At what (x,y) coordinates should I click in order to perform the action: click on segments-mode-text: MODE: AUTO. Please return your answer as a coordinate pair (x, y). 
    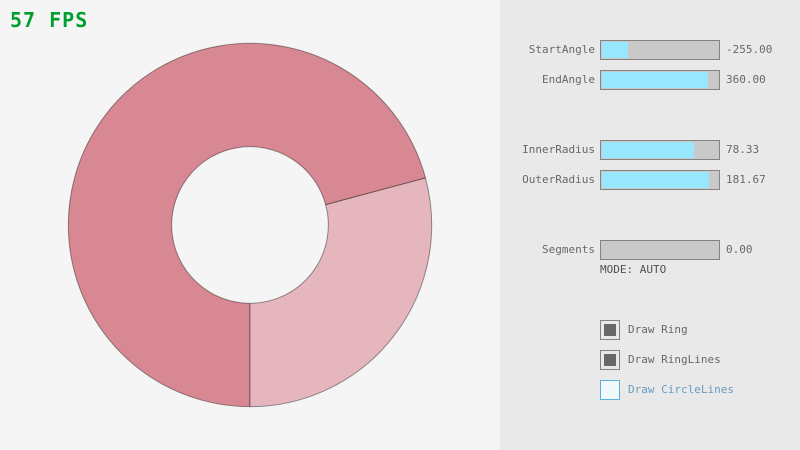
    Looking at the image, I should click on (633, 269).